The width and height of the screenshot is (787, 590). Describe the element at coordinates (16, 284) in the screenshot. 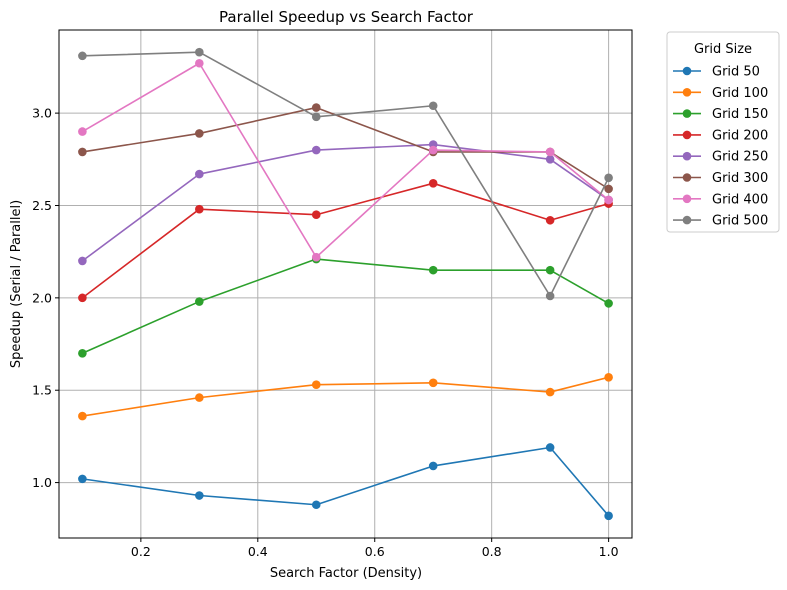

I see `y-axis-label: Speedup (Serial / Parallel)` at that location.